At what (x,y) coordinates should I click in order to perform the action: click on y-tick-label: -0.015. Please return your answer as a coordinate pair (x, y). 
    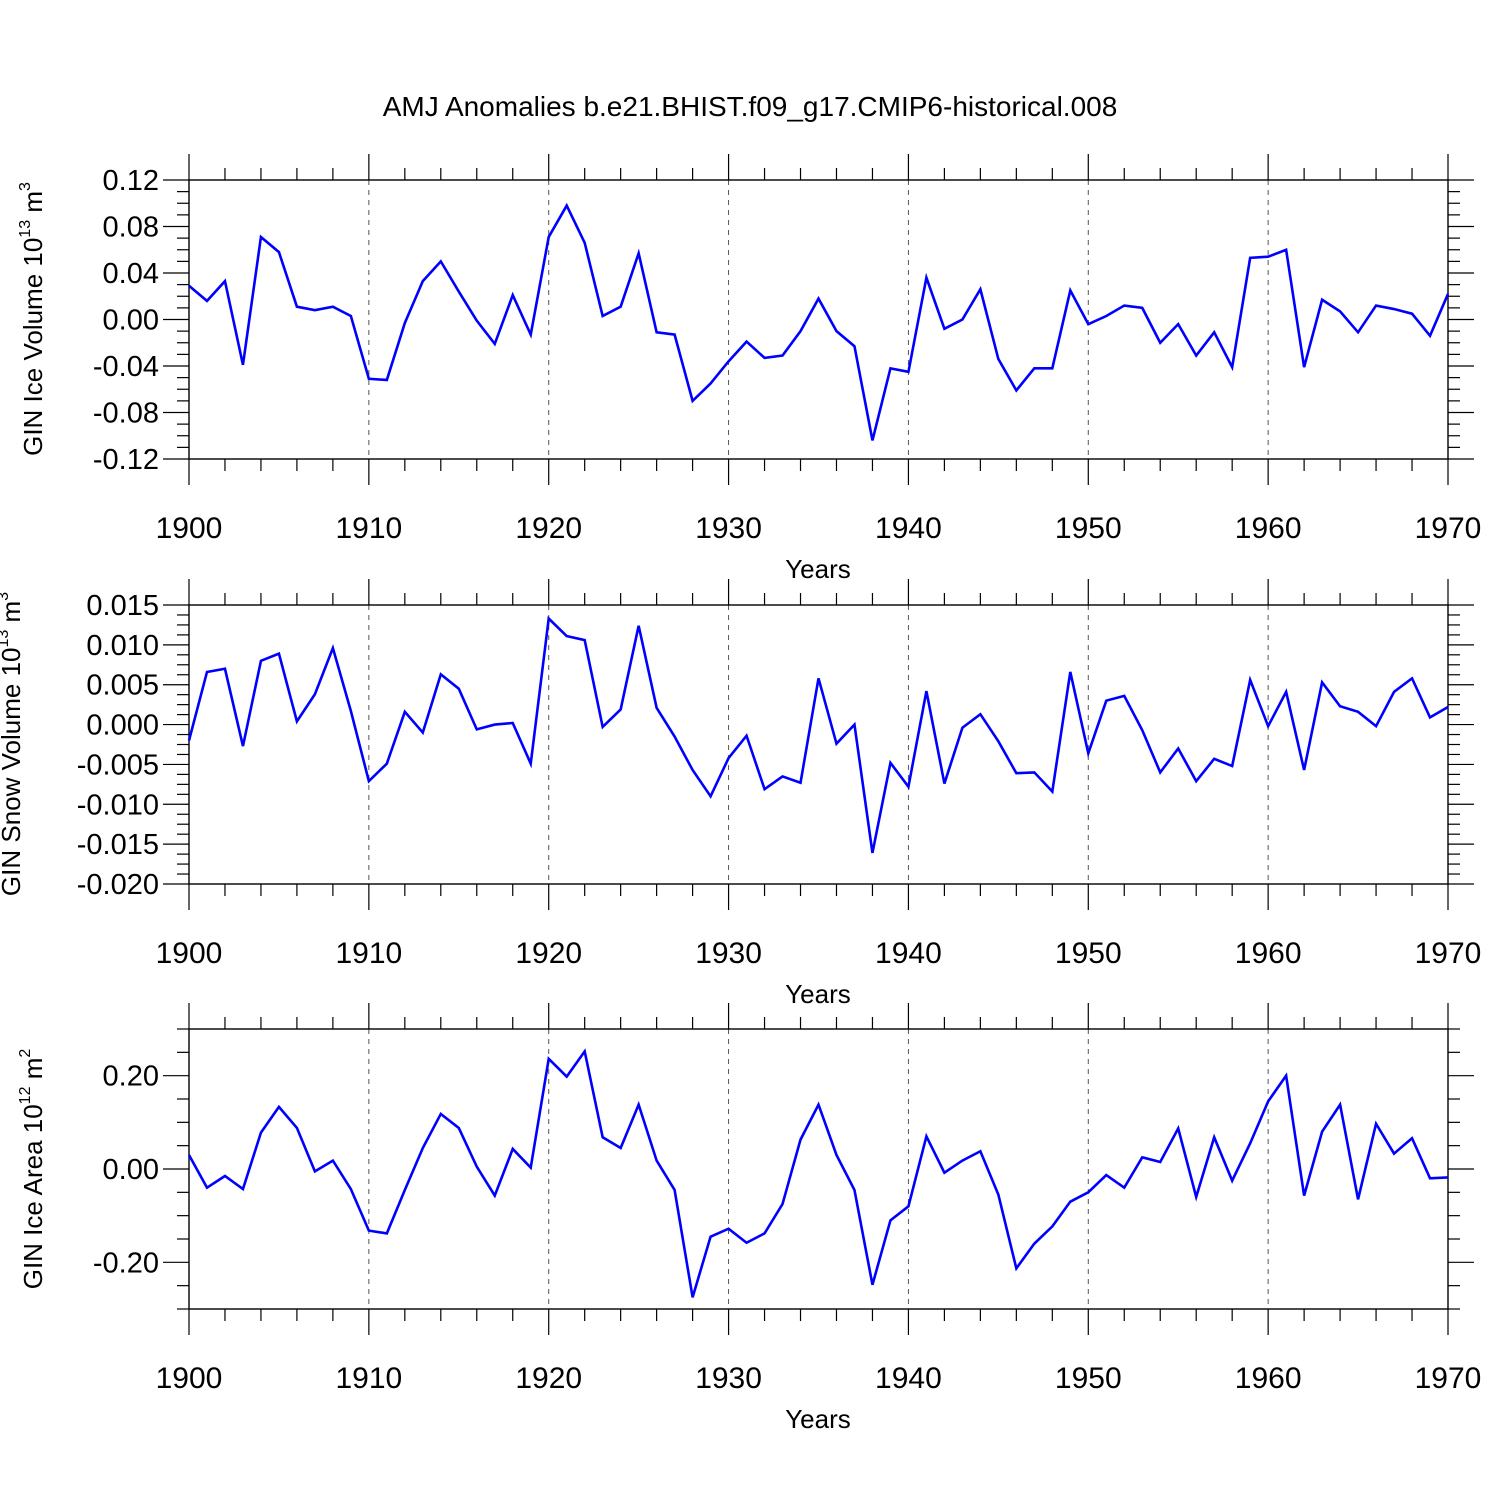
    Looking at the image, I should click on (118, 845).